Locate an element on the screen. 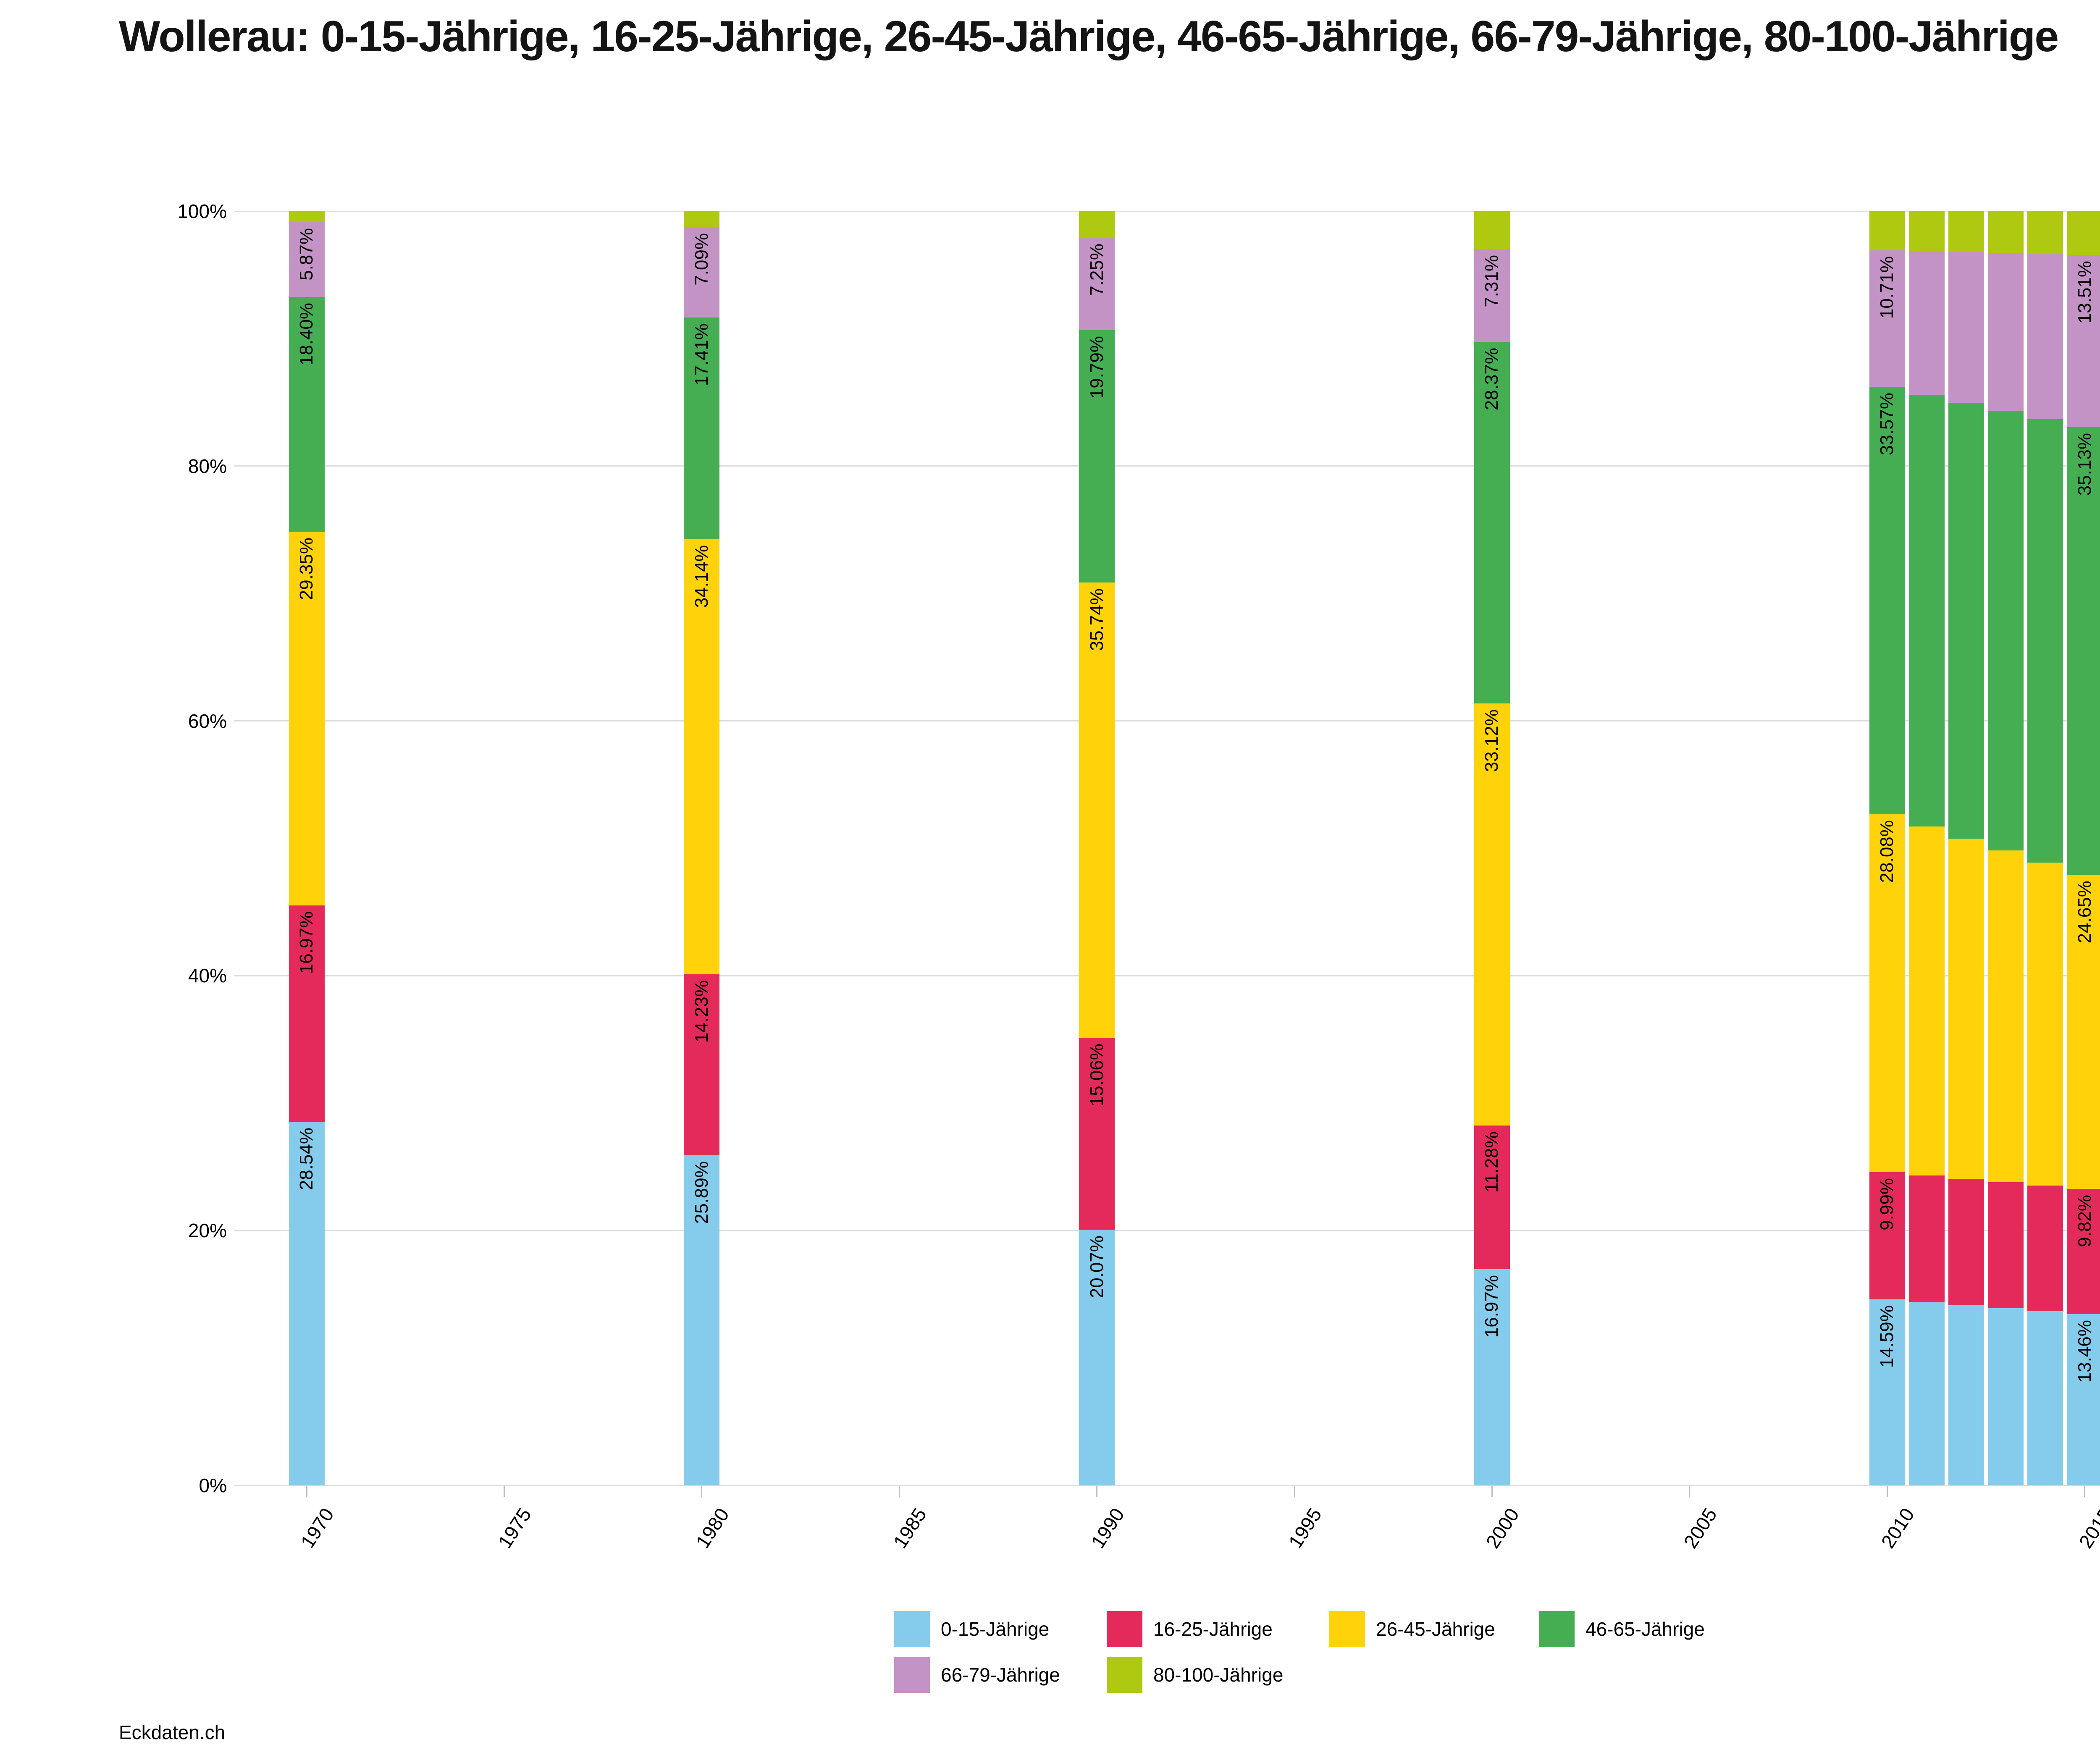 This screenshot has width=2100, height=1750. legend-label: 66-79-Jährige is located at coordinates (1000, 1675).